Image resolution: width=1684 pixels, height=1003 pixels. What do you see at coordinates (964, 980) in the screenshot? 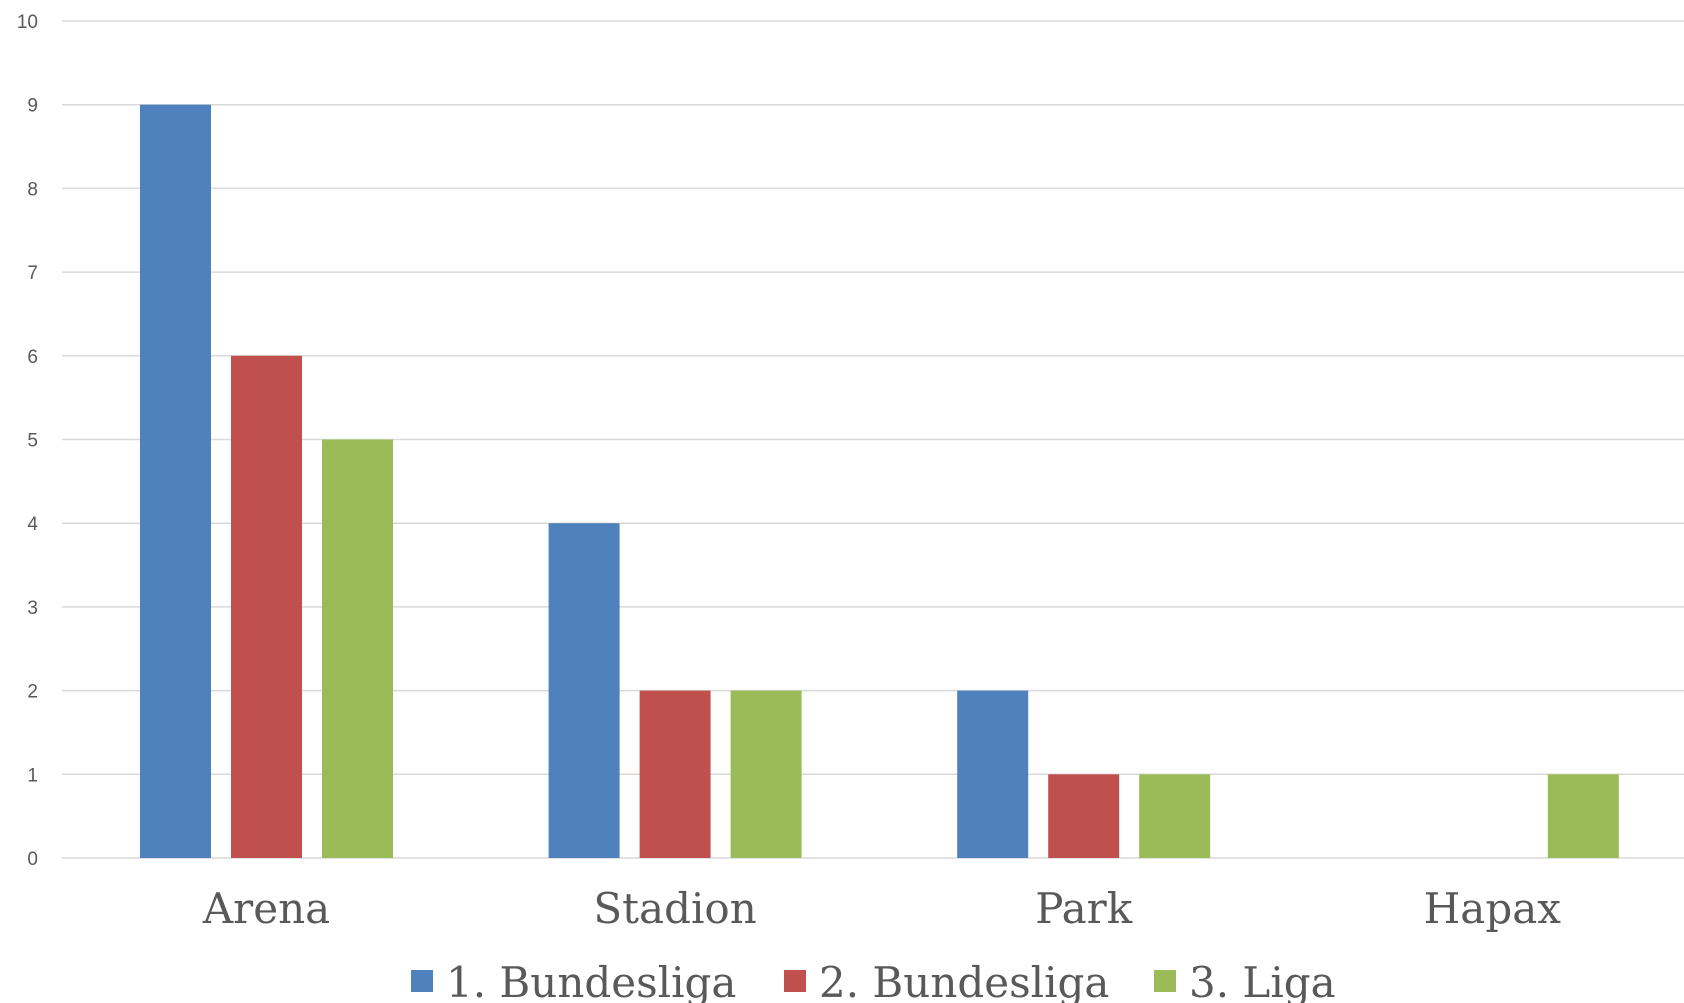
I see `legend-label: 2. Bundesliga` at bounding box center [964, 980].